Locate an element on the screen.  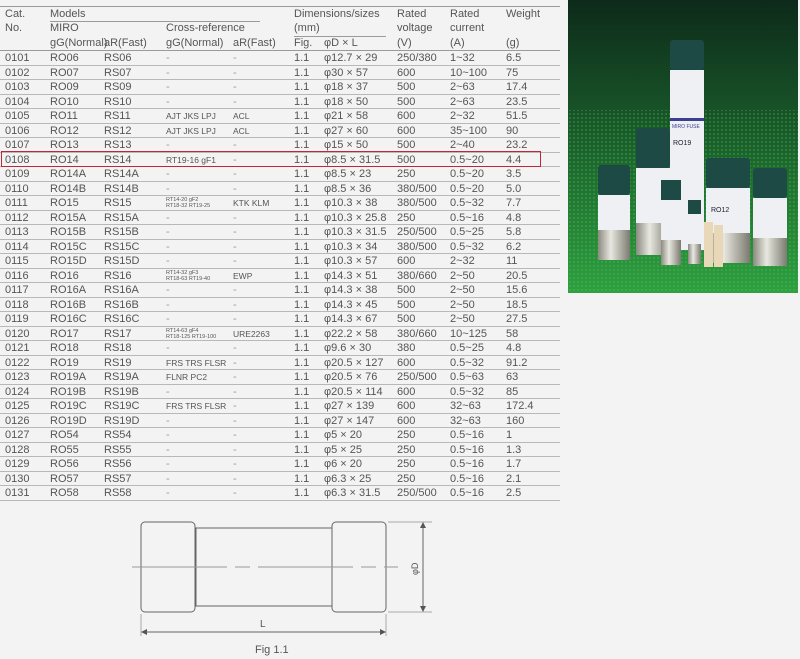
cell-rated-current: 35~100 is located at coordinates (469, 130).